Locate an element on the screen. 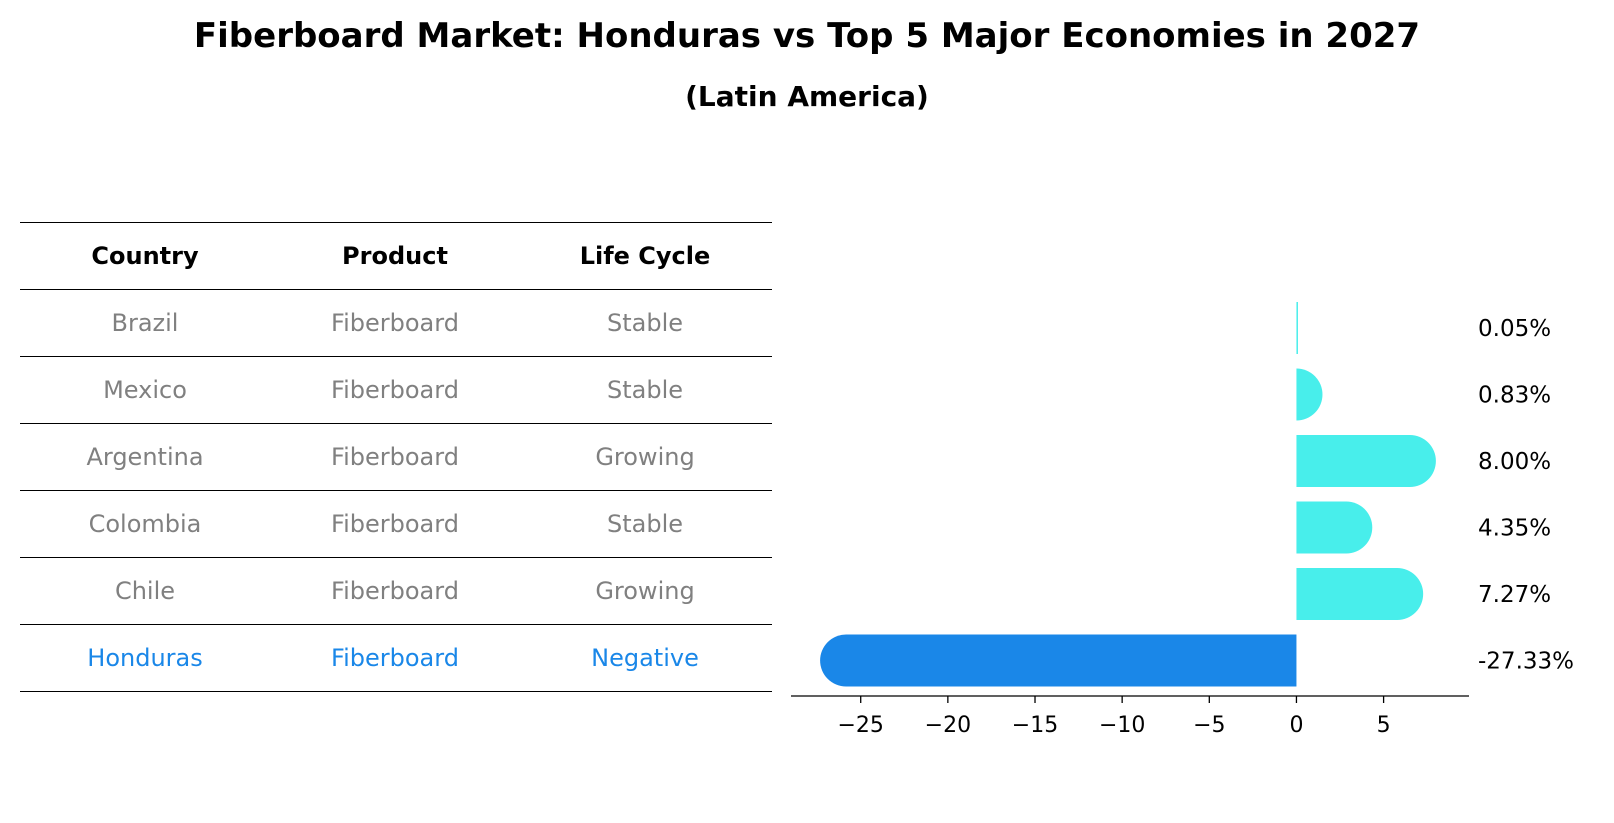 This screenshot has width=1614, height=823. x-tick-label: 5 is located at coordinates (1384, 725).